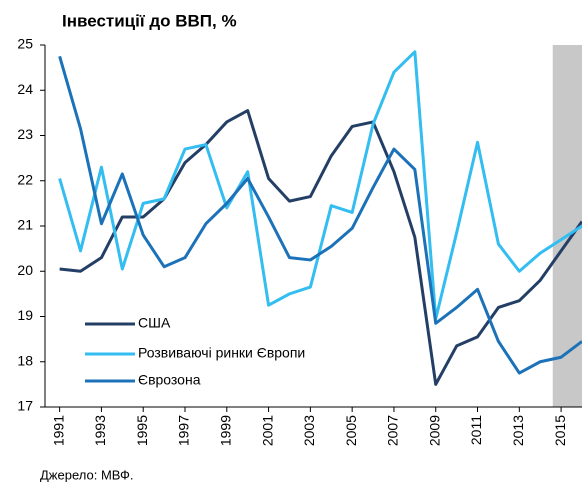 This screenshot has width=582, height=488. What do you see at coordinates (560, 430) in the screenshot?
I see `x-tick-label: 2015` at bounding box center [560, 430].